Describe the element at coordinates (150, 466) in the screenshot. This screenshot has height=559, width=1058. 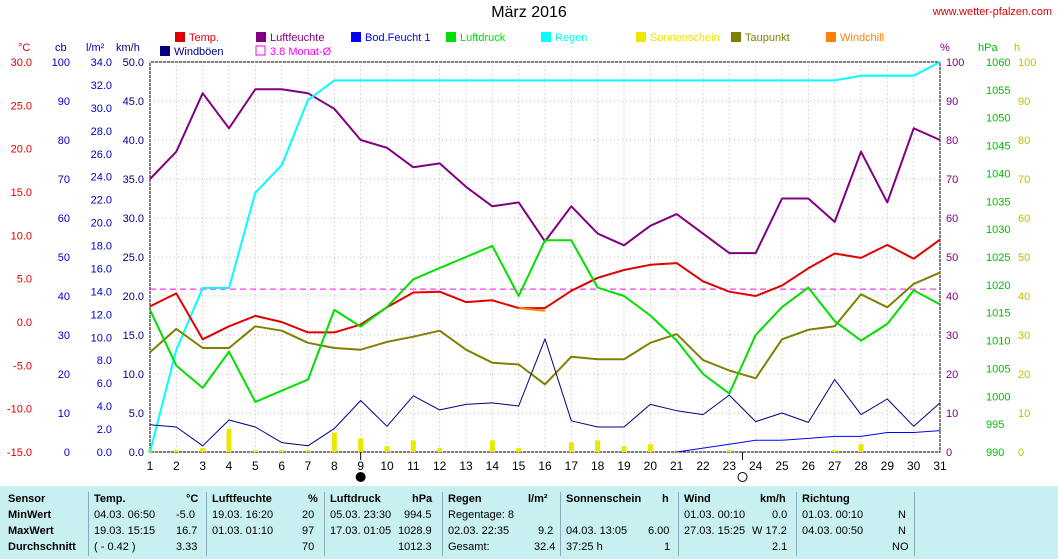
I see `x-tick-label: 1` at that location.